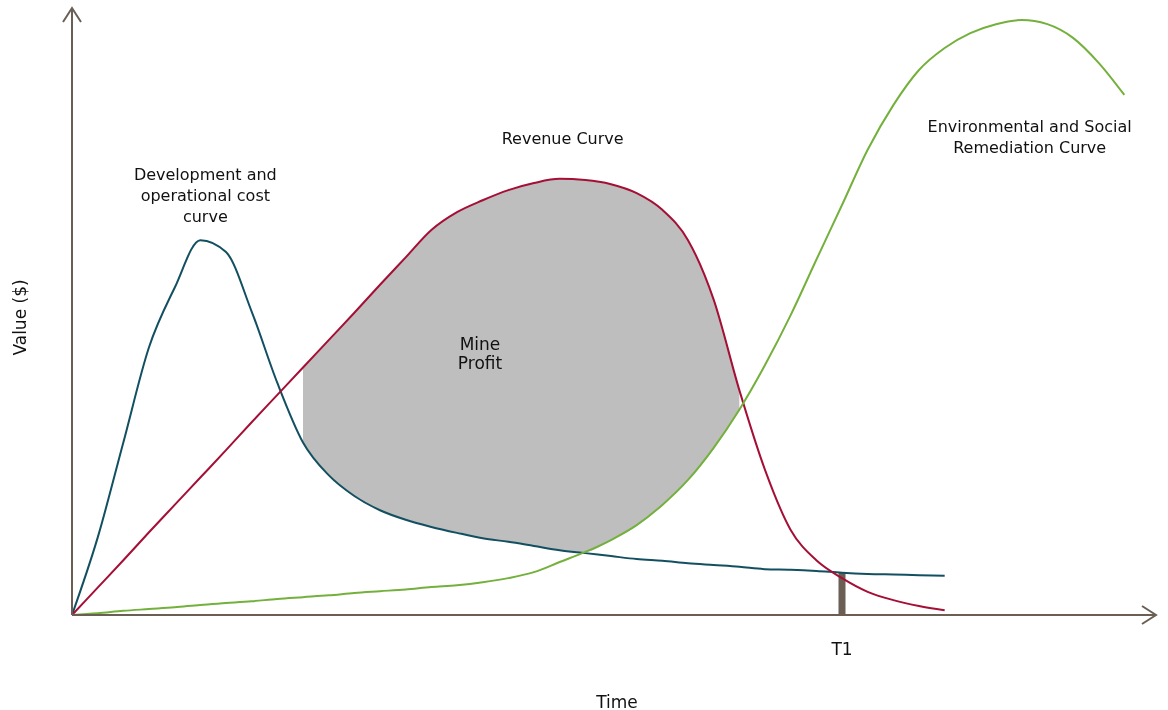 The image size is (1168, 710). Describe the element at coordinates (480, 353) in the screenshot. I see `annotation: Mine Profit` at that location.